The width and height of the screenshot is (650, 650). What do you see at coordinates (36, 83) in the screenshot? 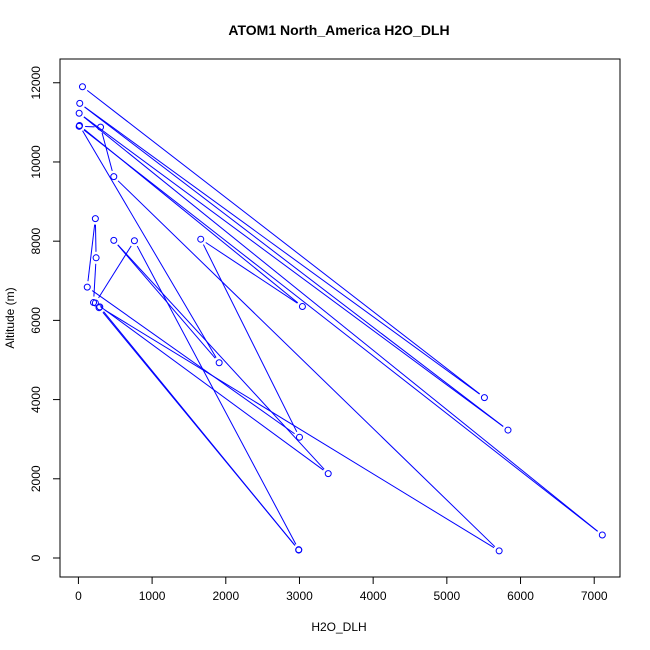
I see `y-tick-label: 12000` at bounding box center [36, 83].